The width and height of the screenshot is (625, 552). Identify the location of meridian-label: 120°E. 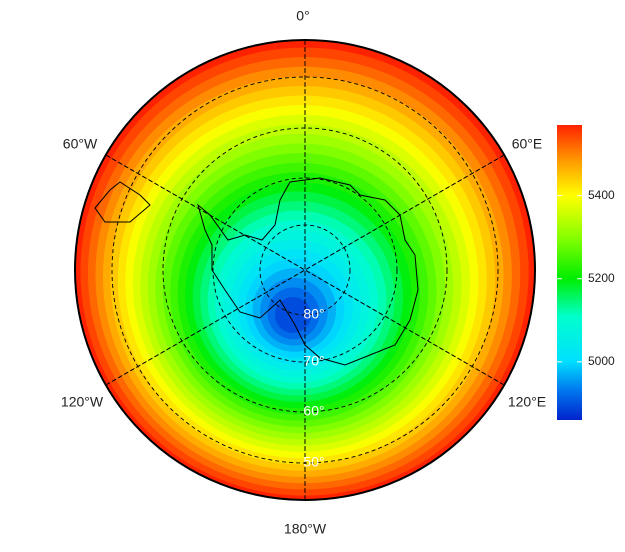
(527, 402).